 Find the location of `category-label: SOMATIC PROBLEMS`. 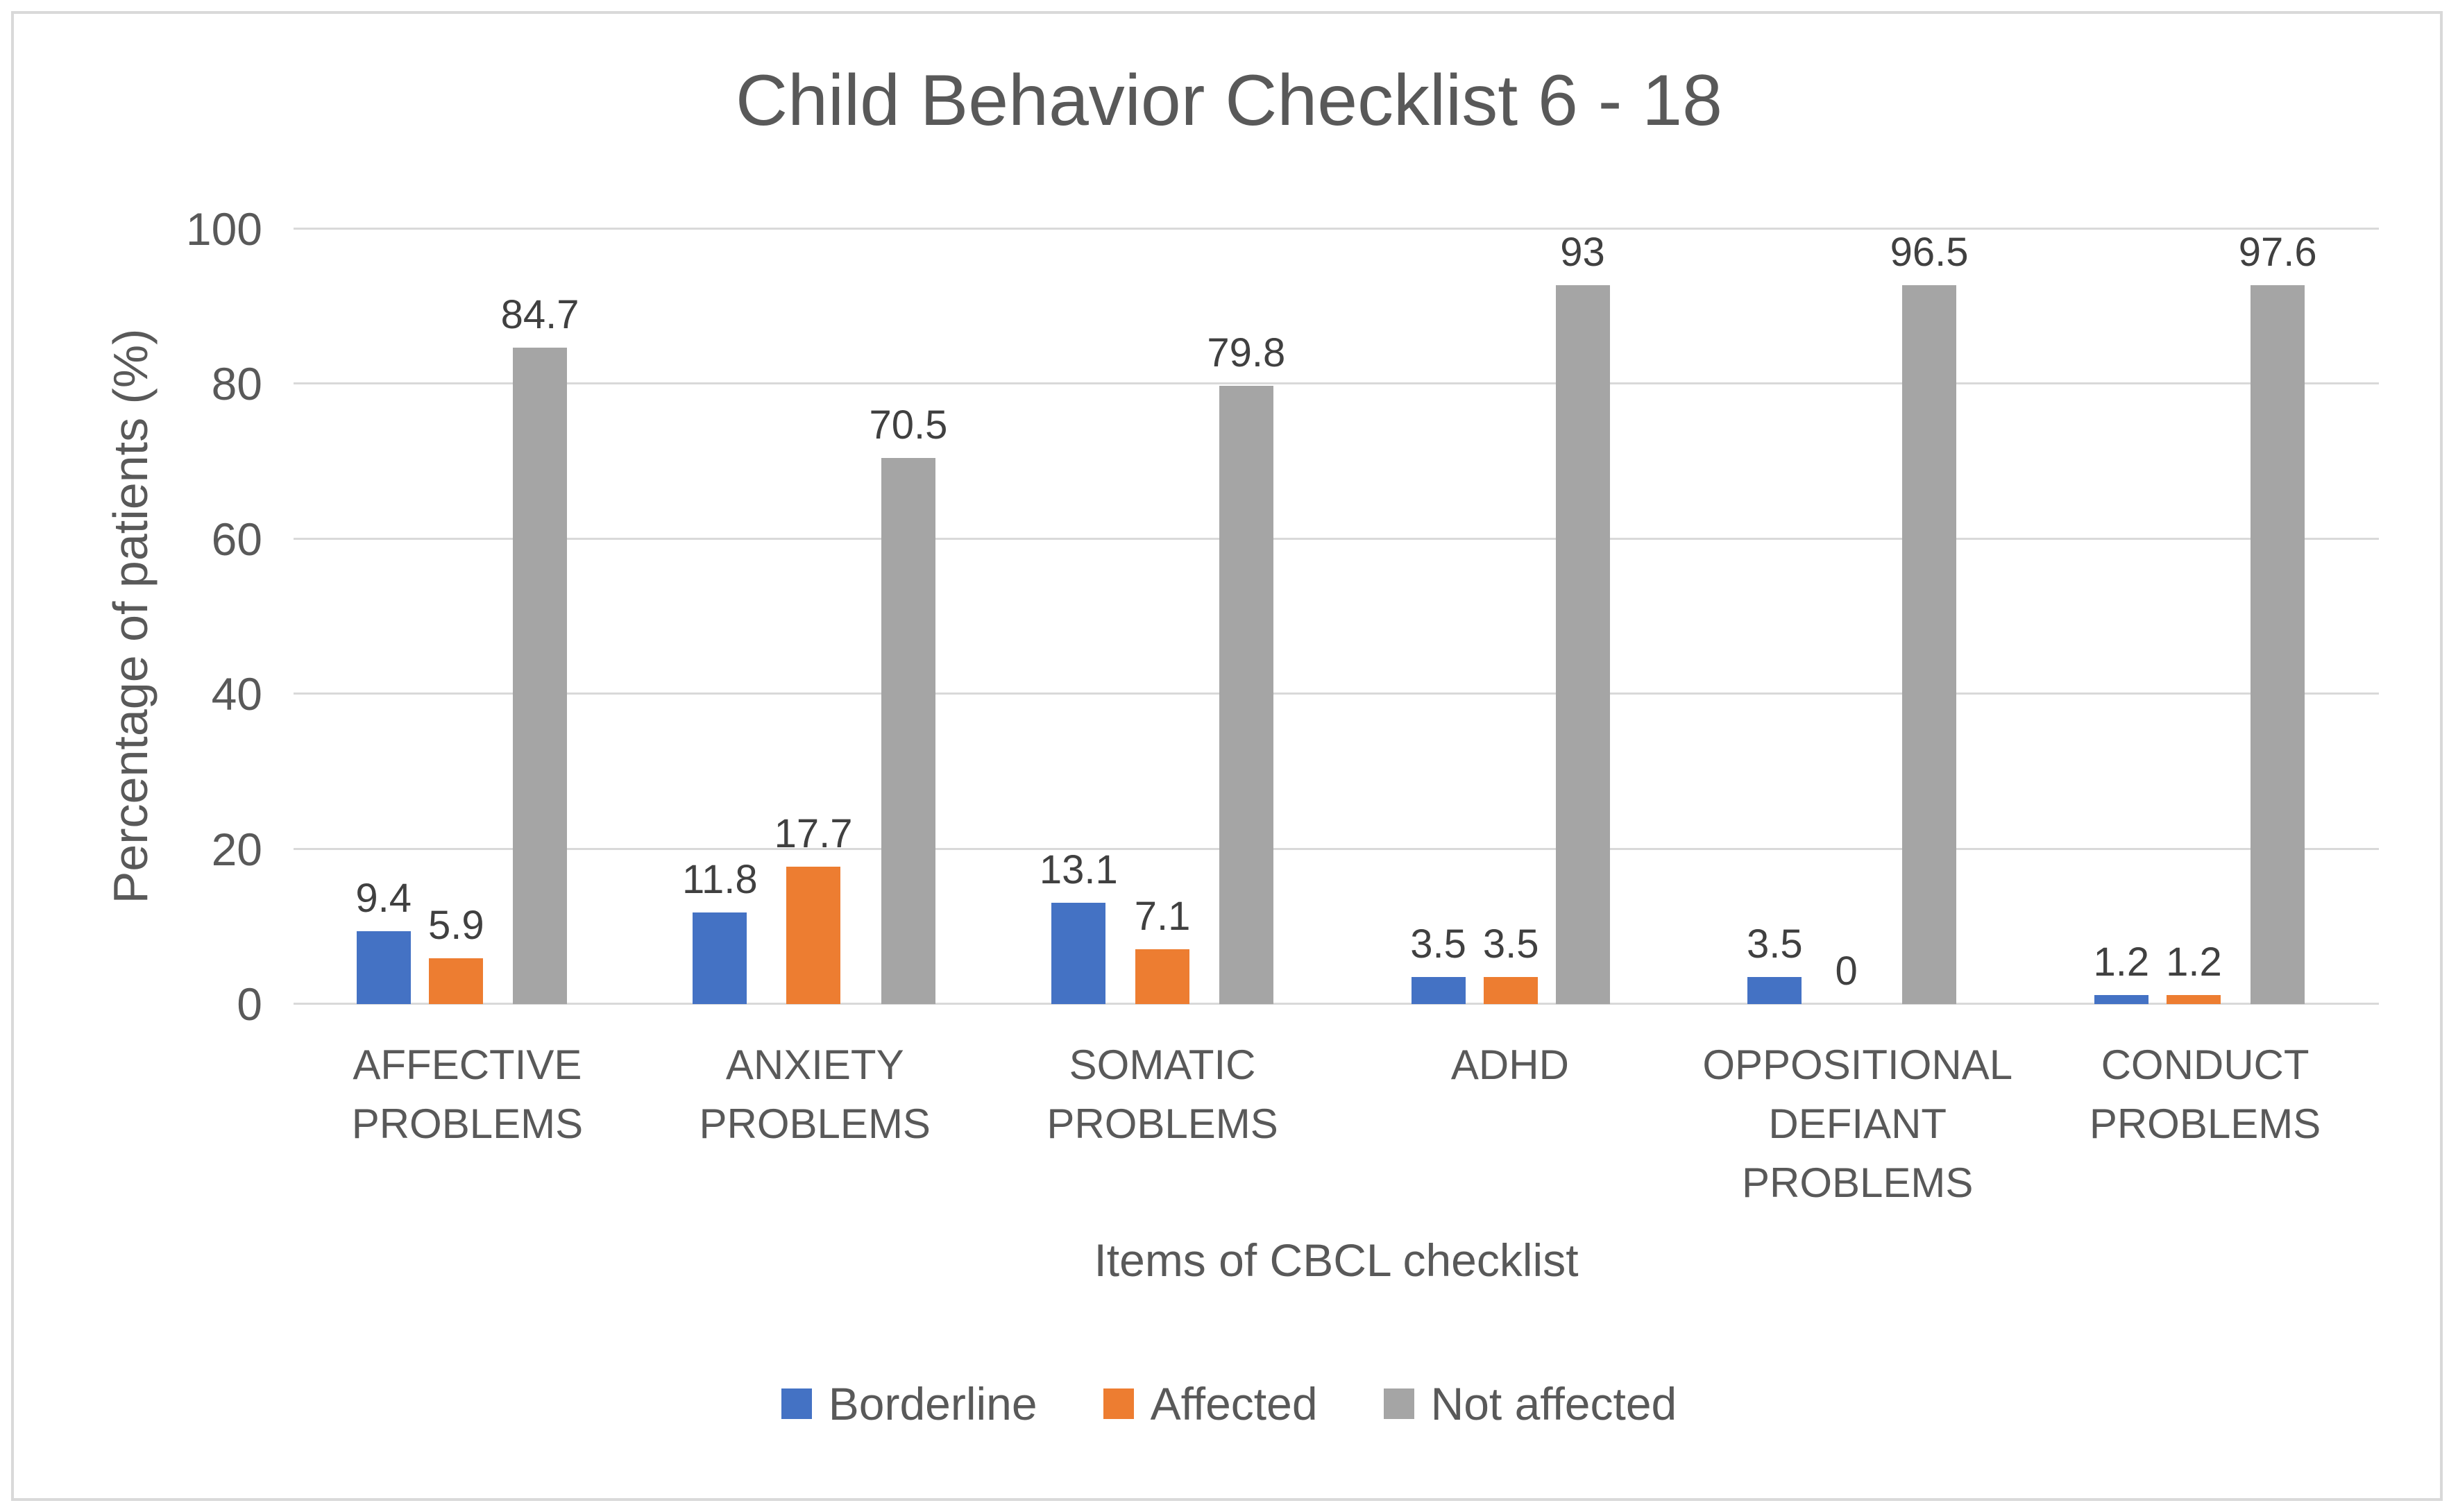

category-label: SOMATIC PROBLEMS is located at coordinates (1162, 1095).